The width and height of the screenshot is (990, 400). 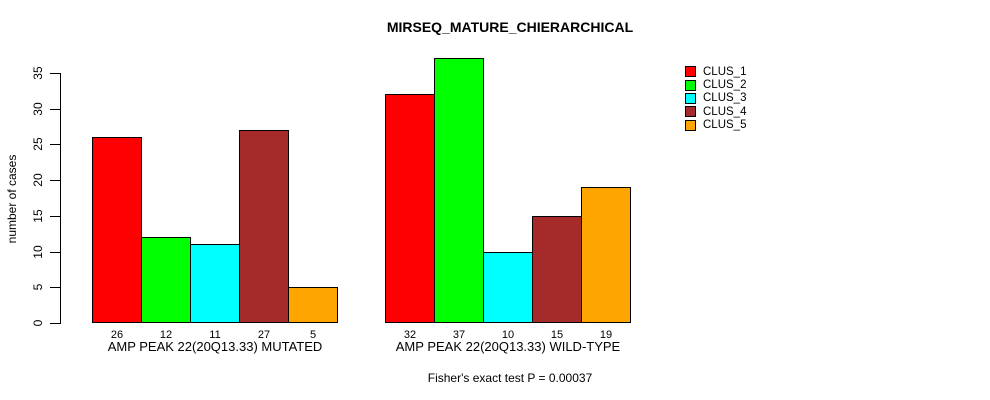 I want to click on bar-clus_1-group2, so click(x=410, y=208).